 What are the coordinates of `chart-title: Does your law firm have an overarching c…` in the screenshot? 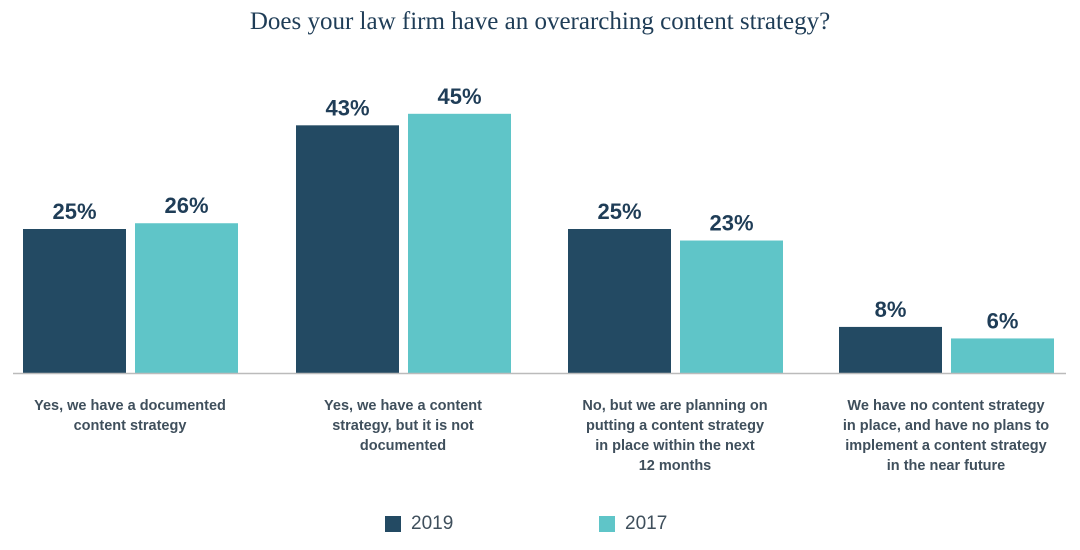 It's located at (540, 21).